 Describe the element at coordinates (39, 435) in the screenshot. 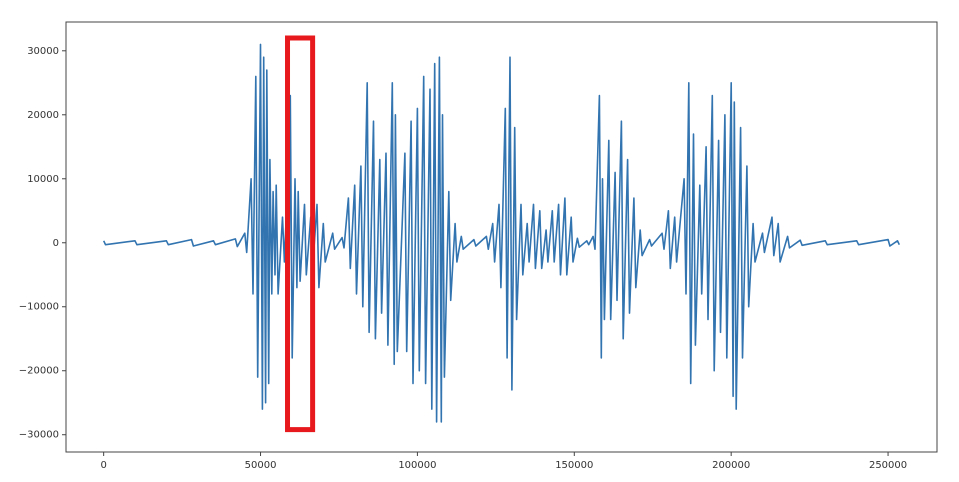

I see `y-tick-label: −30000` at that location.